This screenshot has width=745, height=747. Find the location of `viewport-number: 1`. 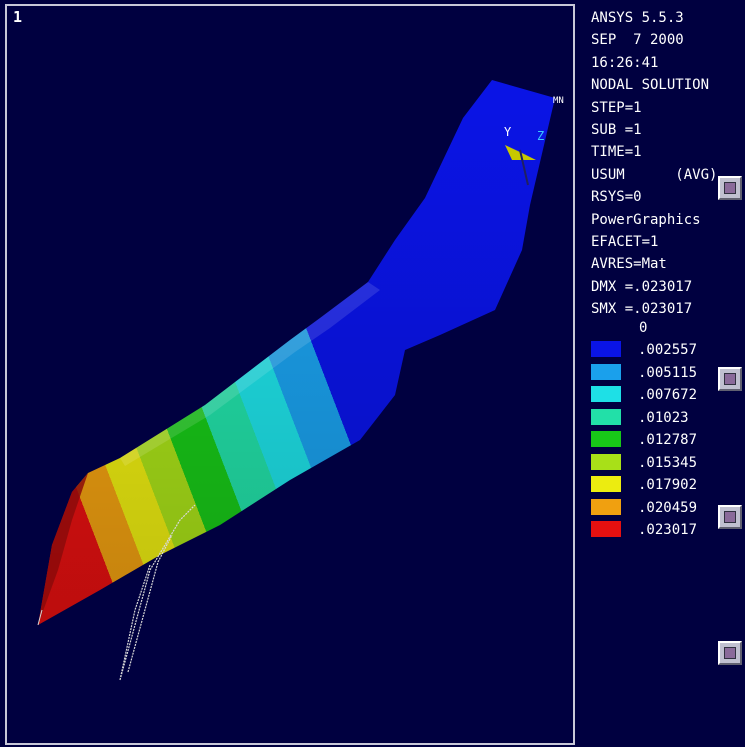

viewport-number: 1 is located at coordinates (18, 17).